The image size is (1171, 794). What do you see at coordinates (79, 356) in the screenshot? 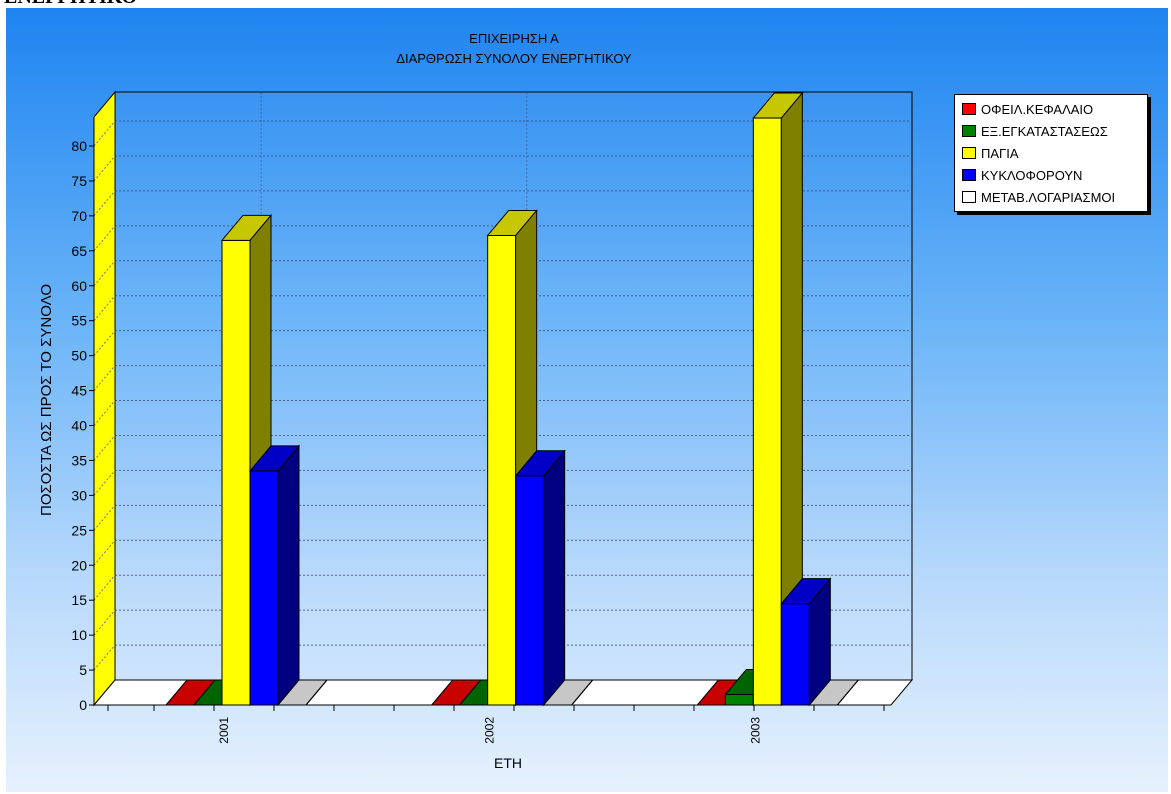
I see `y-tick-label: 50` at bounding box center [79, 356].